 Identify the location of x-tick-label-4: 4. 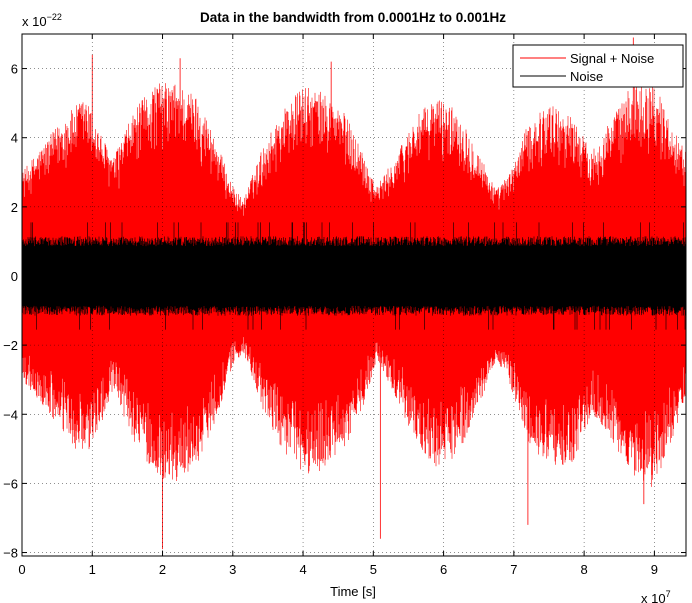
(302, 569).